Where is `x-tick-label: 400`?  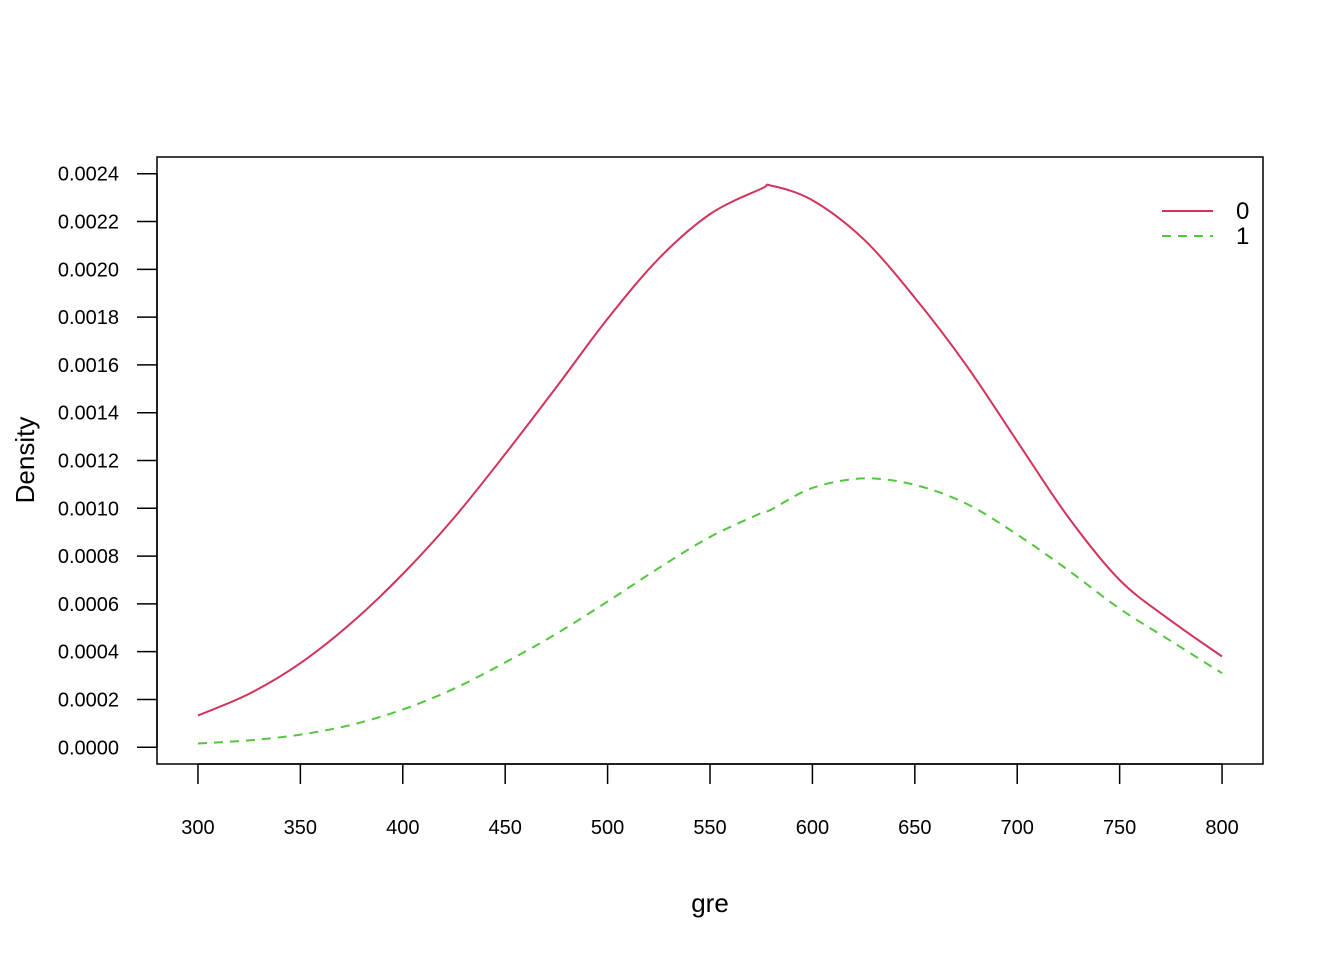
x-tick-label: 400 is located at coordinates (402, 828).